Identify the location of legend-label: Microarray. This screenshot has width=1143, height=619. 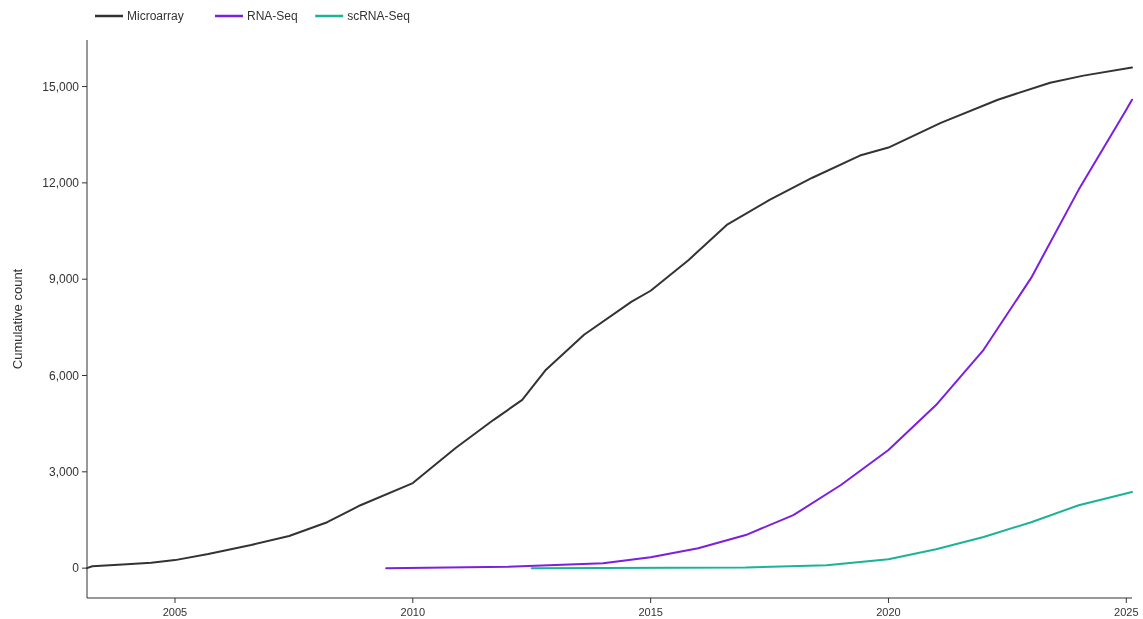
(155, 16).